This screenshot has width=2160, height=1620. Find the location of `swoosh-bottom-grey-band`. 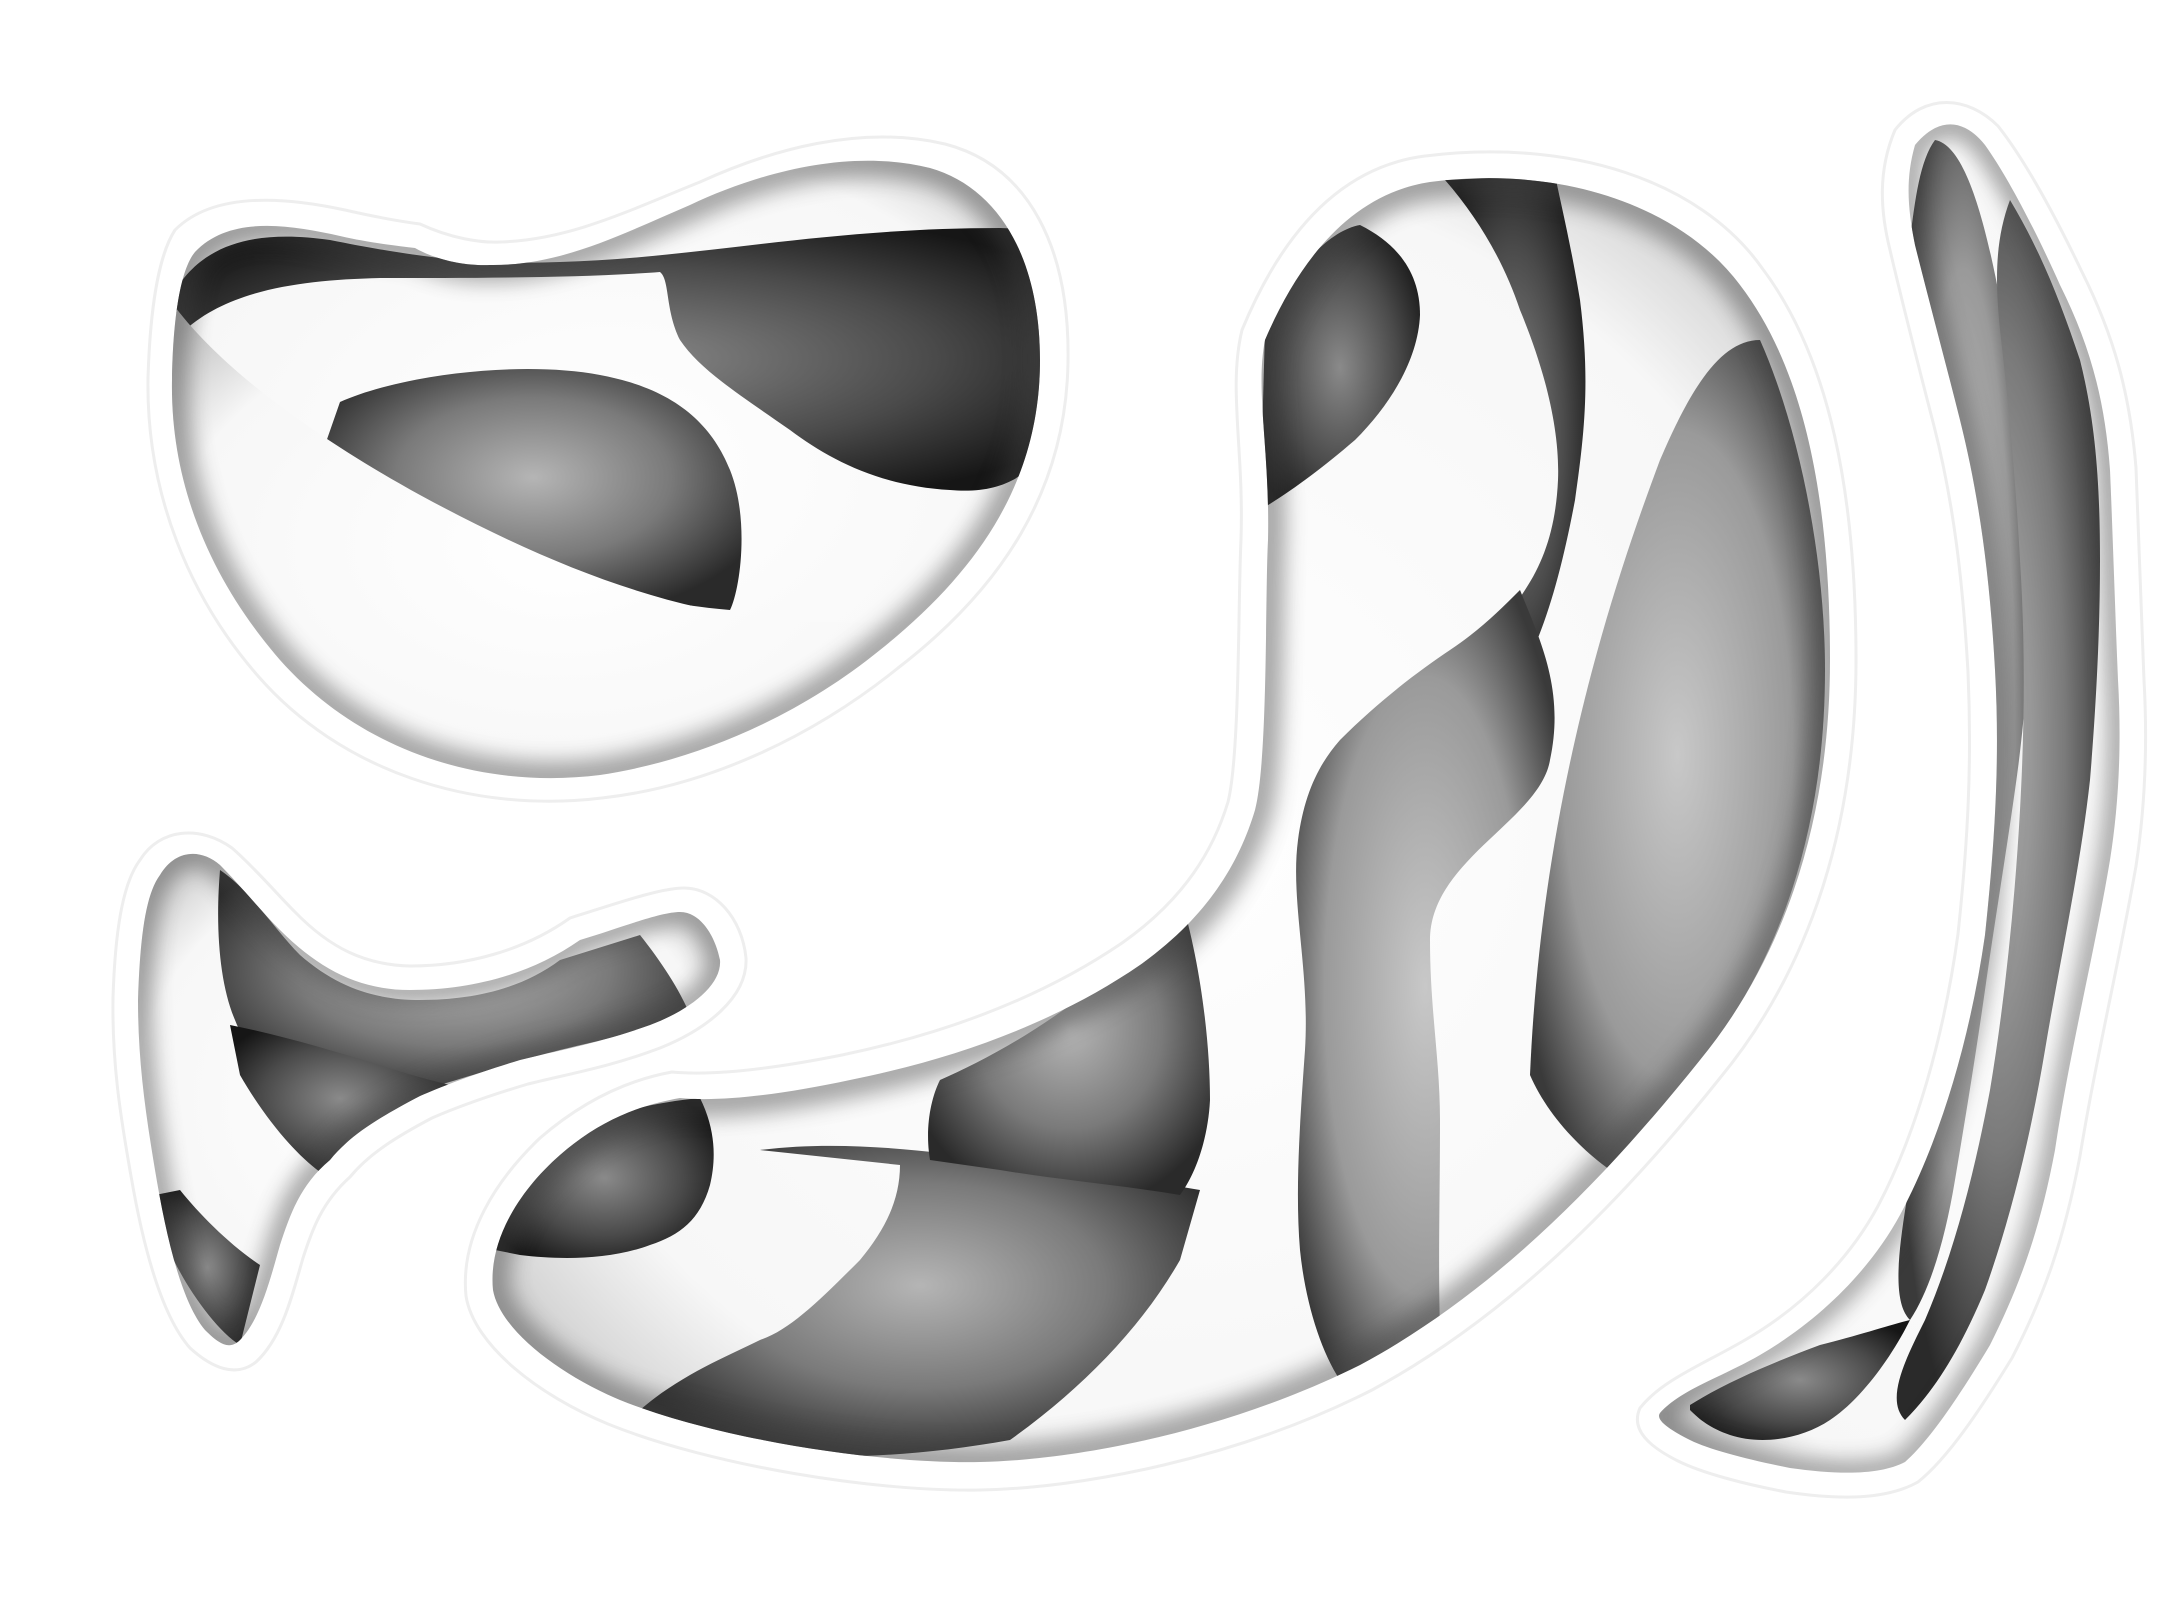

swoosh-bottom-grey-band is located at coordinates (920, 1301).